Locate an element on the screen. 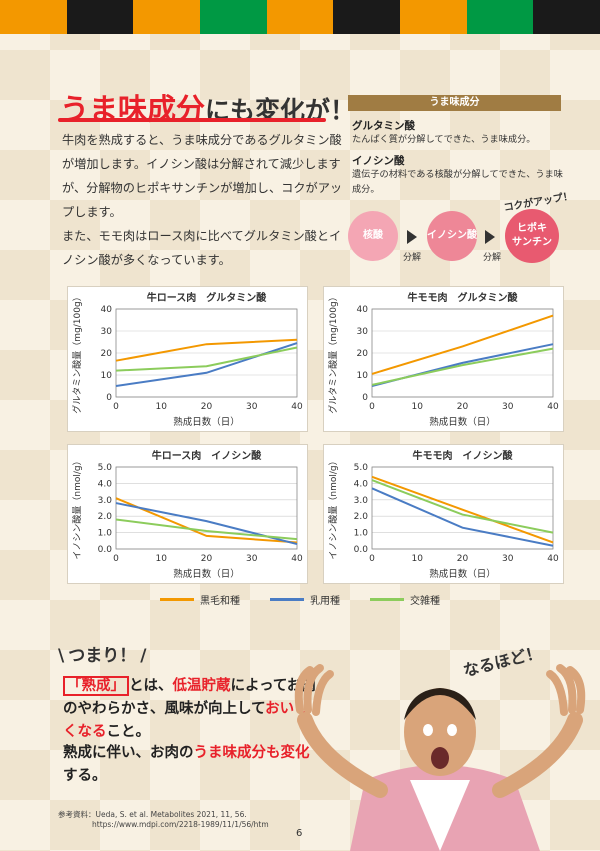 The image size is (600, 851). y-axis-label: グルタミン酸量（mg/100g） is located at coordinates (333, 352).